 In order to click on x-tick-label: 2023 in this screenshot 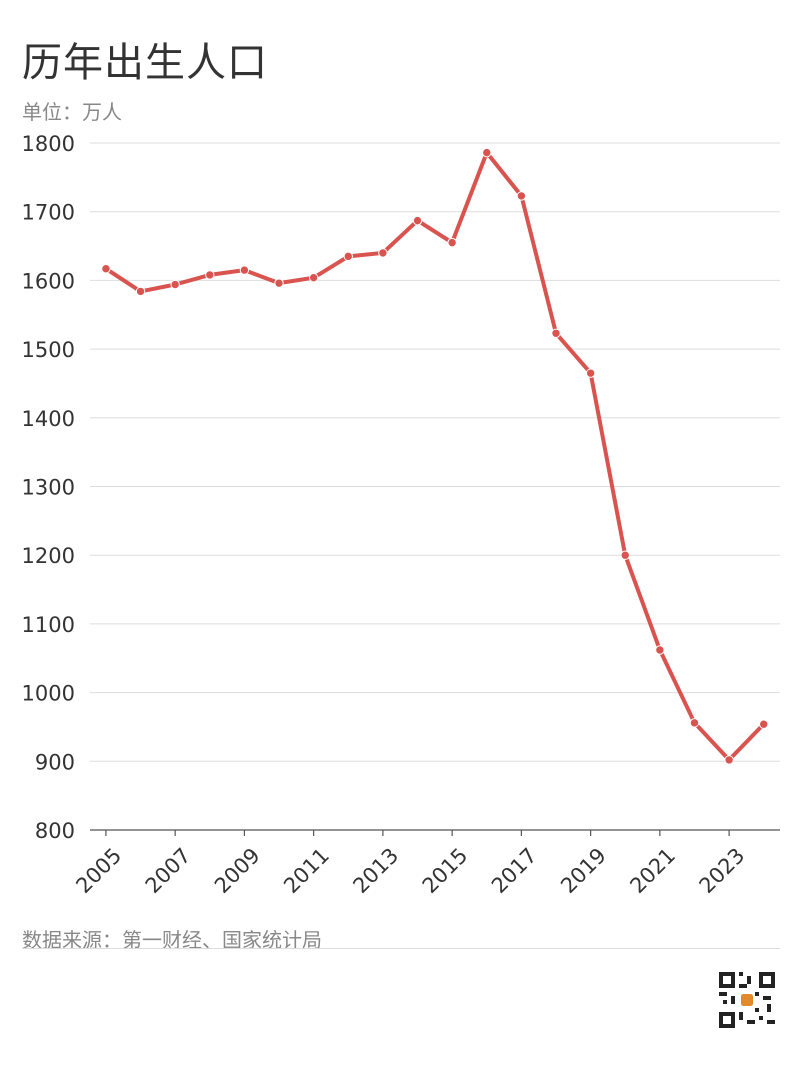, I will do `click(722, 870)`.